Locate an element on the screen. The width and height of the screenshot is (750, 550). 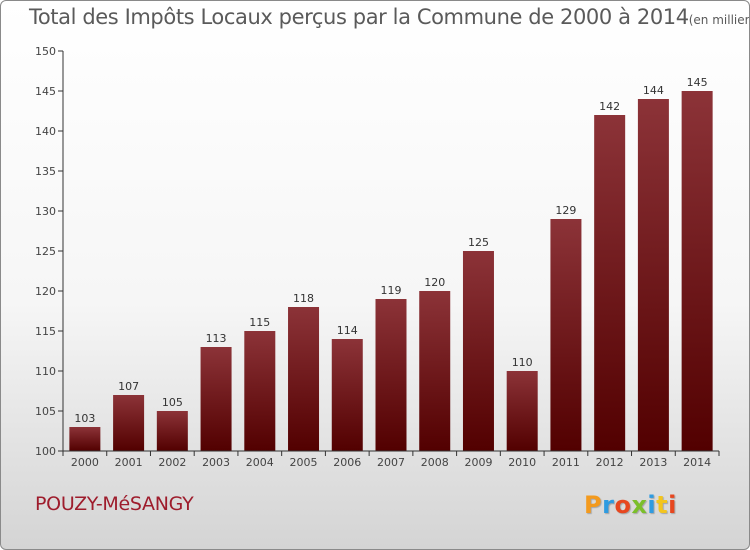
proxiti-logo: Proxiti is located at coordinates (630, 505).